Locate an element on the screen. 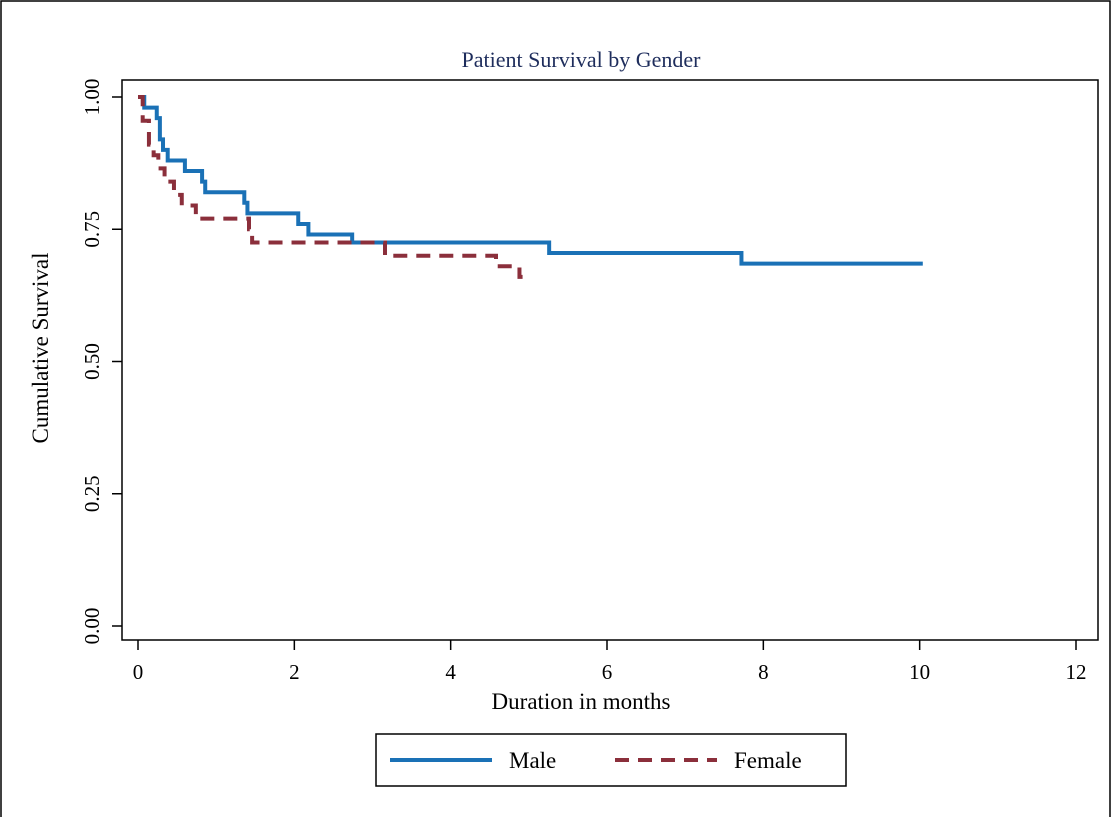  x-tick-label: 0 is located at coordinates (138, 672).